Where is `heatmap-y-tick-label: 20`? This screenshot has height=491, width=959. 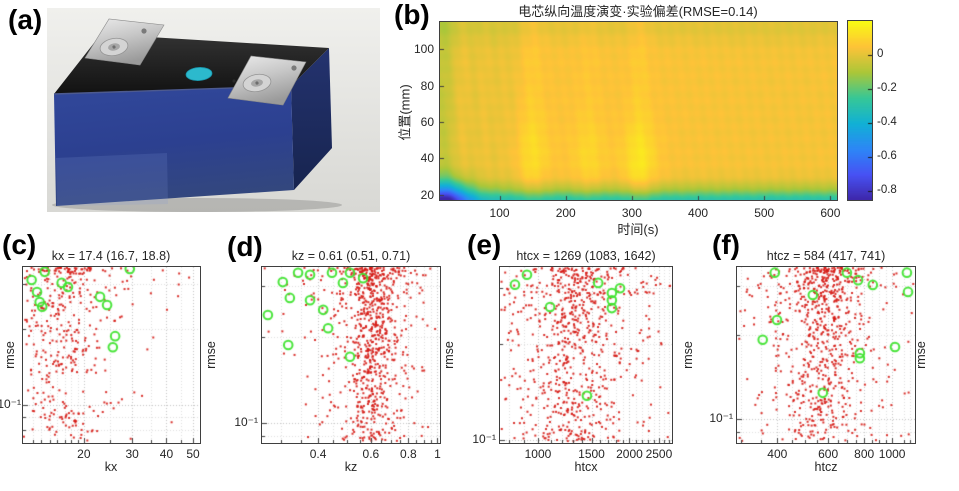 heatmap-y-tick-label: 20 is located at coordinates (427, 194).